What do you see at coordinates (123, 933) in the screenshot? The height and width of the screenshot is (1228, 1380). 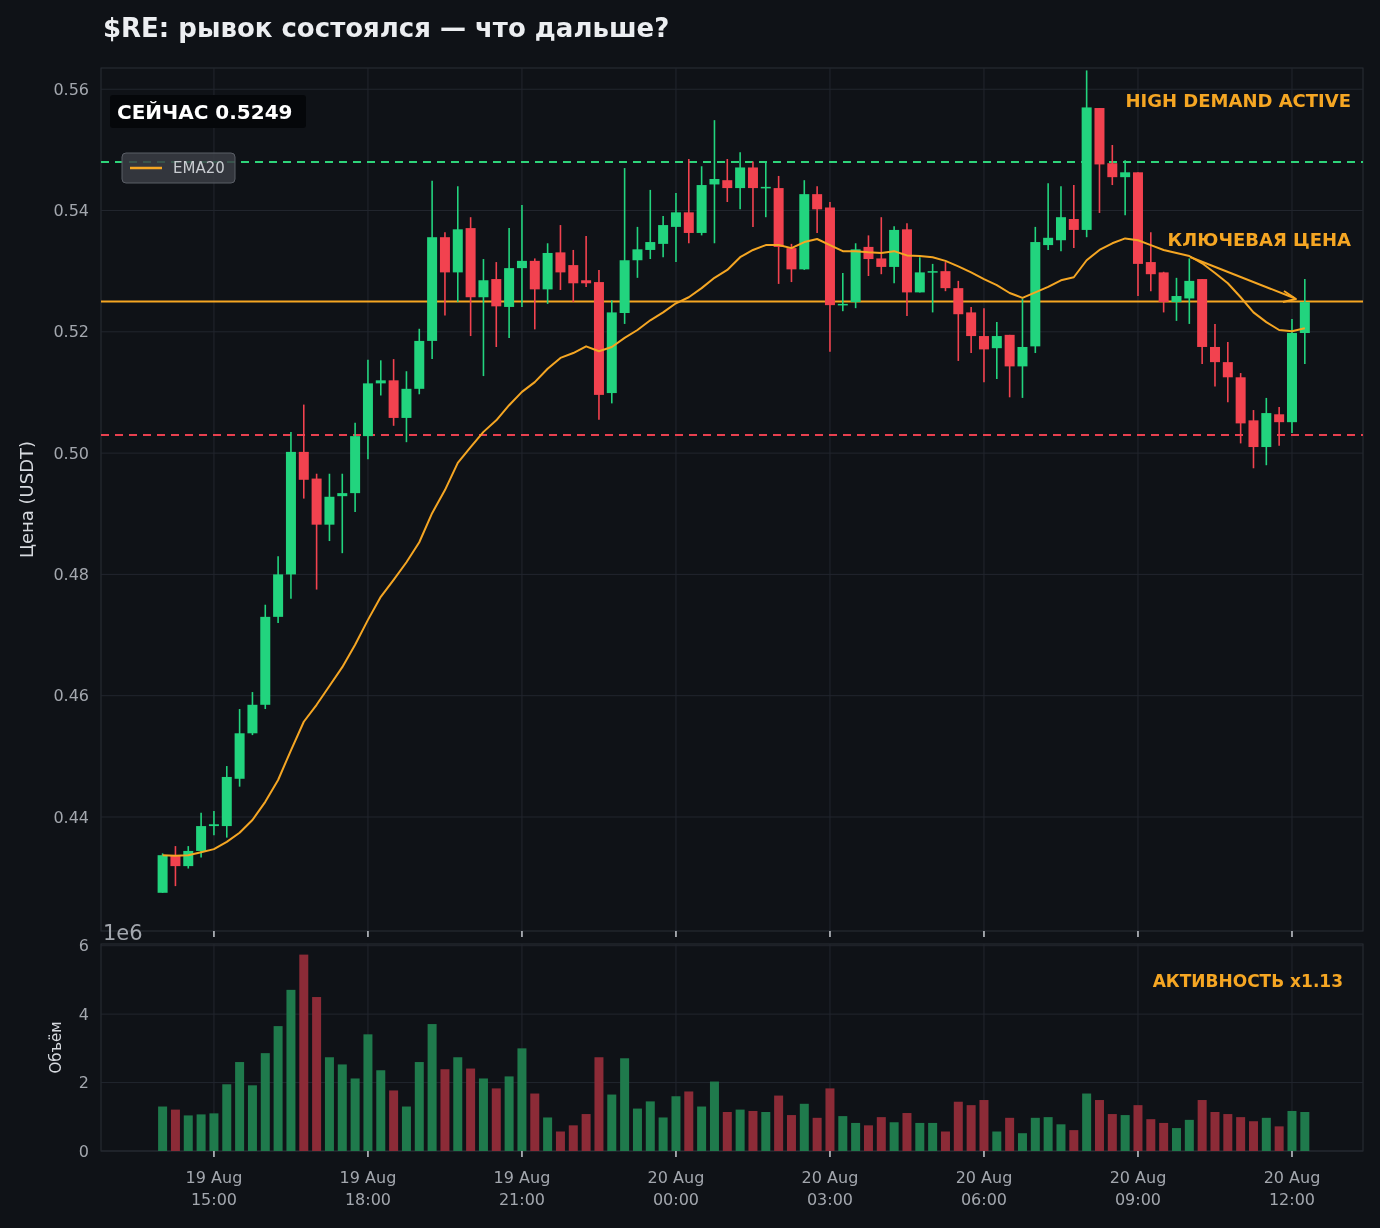 I see `annotation: 1e6` at bounding box center [123, 933].